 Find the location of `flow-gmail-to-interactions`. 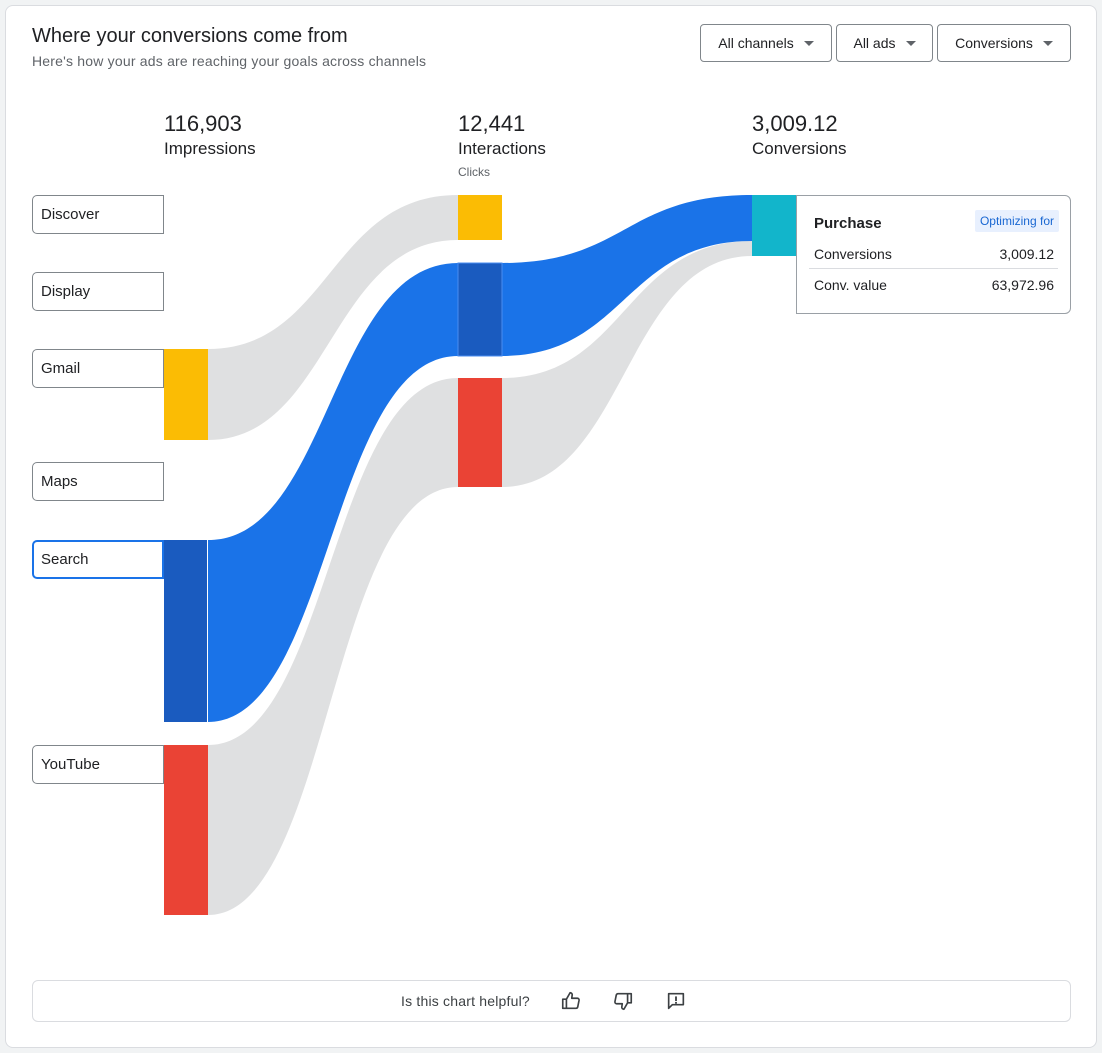

flow-gmail-to-interactions is located at coordinates (333, 317).